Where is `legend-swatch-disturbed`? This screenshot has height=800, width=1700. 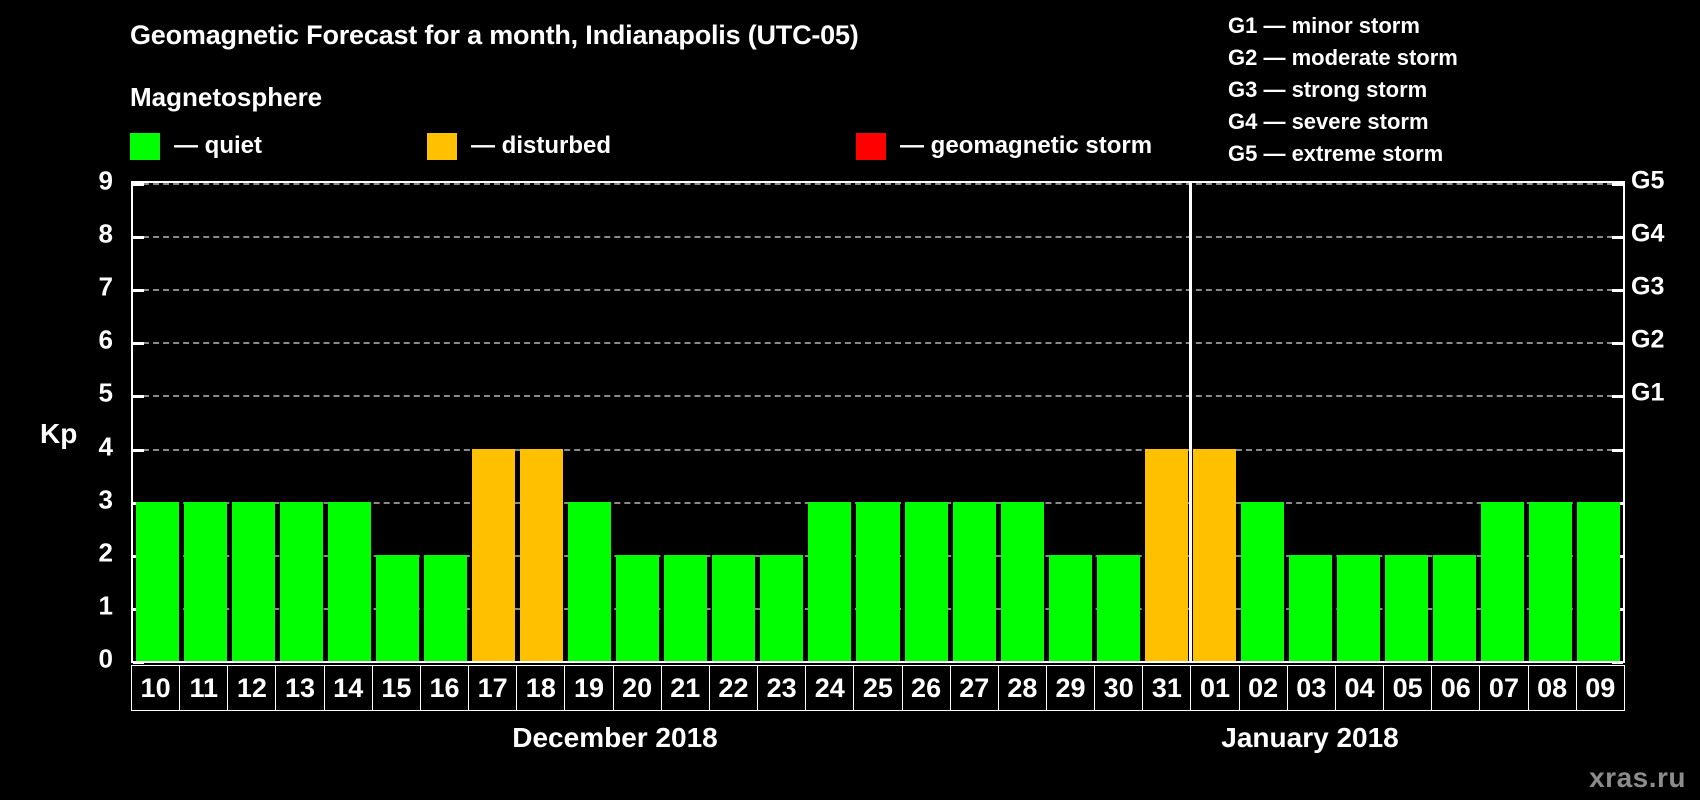
legend-swatch-disturbed is located at coordinates (442, 146).